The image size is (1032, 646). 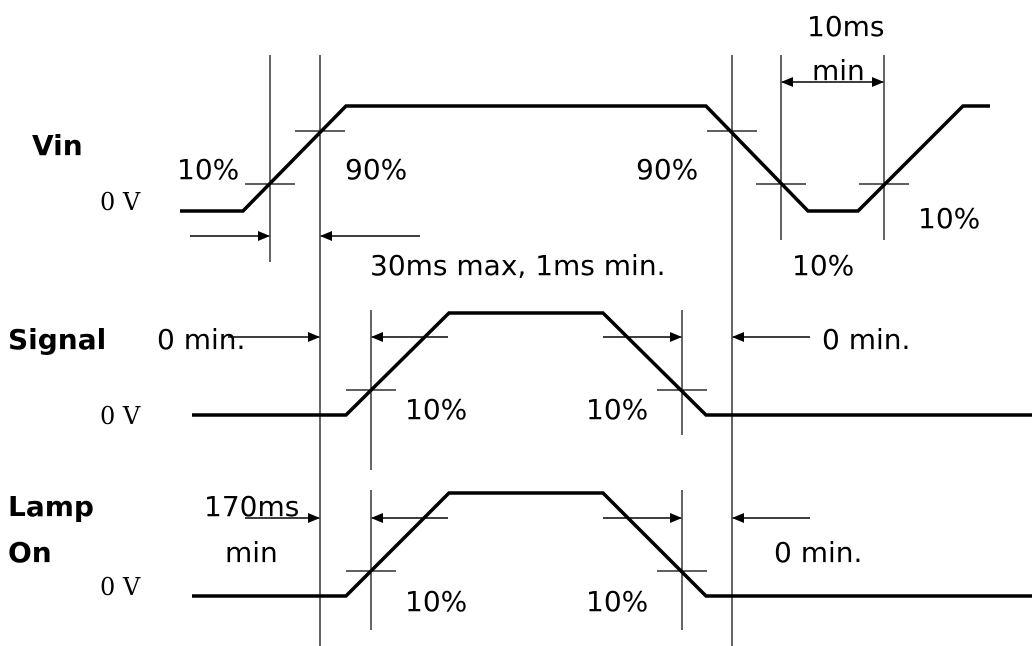 What do you see at coordinates (251, 506) in the screenshot?
I see `lamp-delay-before-line1: 170ms` at bounding box center [251, 506].